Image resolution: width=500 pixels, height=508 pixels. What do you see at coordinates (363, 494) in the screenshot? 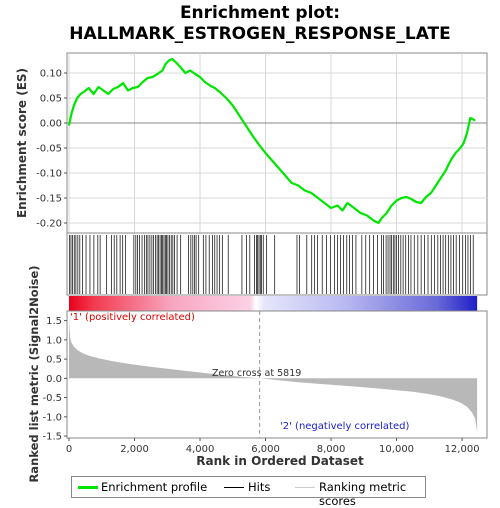
I see `legend-metric-label: Ranking metric scores` at bounding box center [363, 494].